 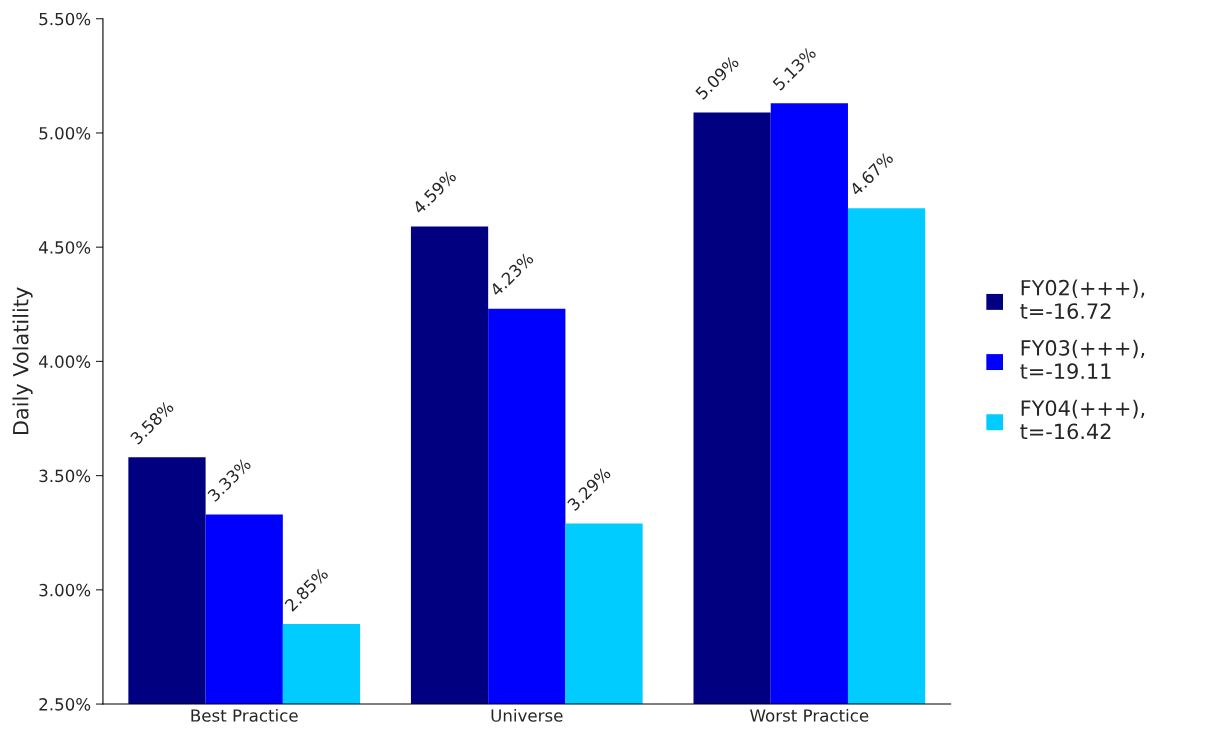 I want to click on legend-label: FY02(+++), t=-16.72, so click(x=1082, y=299).